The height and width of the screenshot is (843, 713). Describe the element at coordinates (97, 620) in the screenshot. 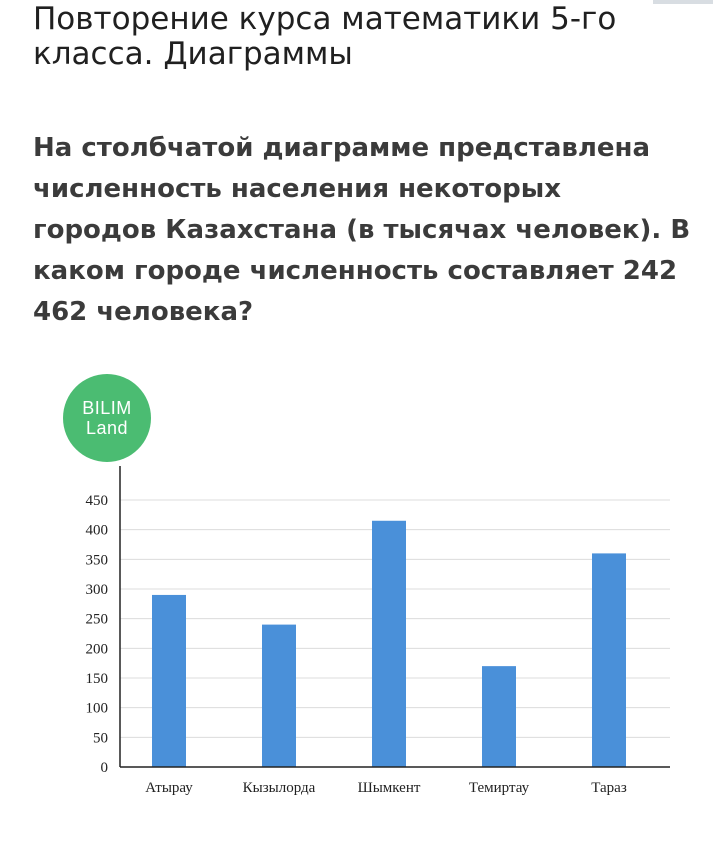

I see `y-tick-label: 250` at that location.